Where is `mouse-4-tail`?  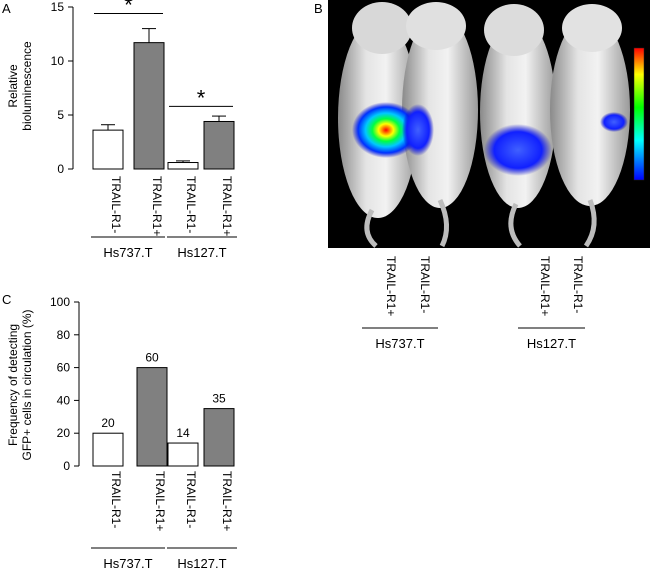
mouse-4-tail is located at coordinates (590, 223).